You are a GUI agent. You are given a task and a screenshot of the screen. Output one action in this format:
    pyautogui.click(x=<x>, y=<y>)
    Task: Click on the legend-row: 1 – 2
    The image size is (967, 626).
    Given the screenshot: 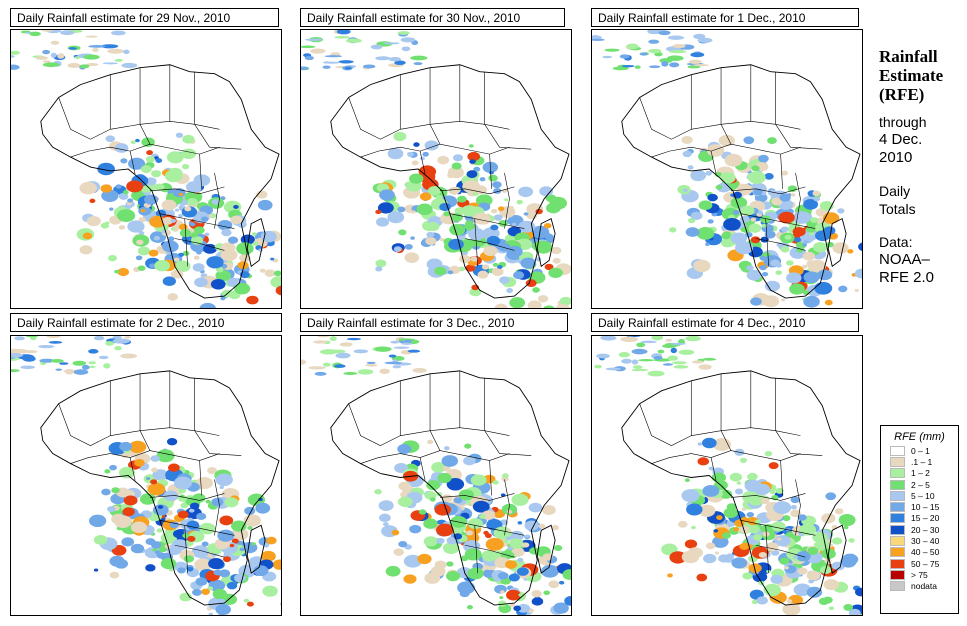 What is the action you would take?
    pyautogui.click(x=924, y=473)
    